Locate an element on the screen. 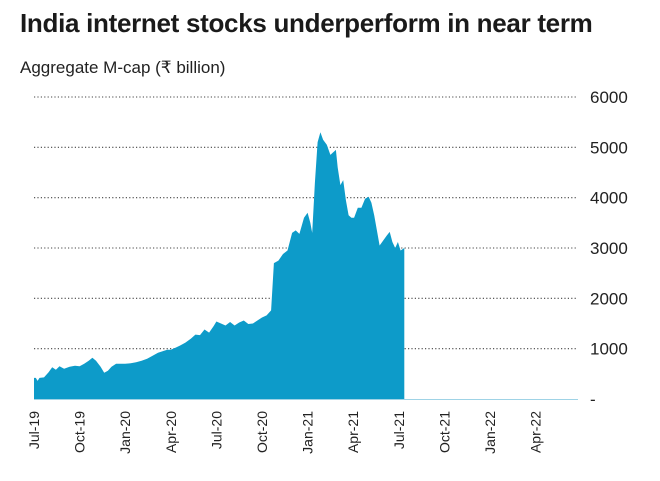  x-tick-label: Jan-22 is located at coordinates (490, 432).